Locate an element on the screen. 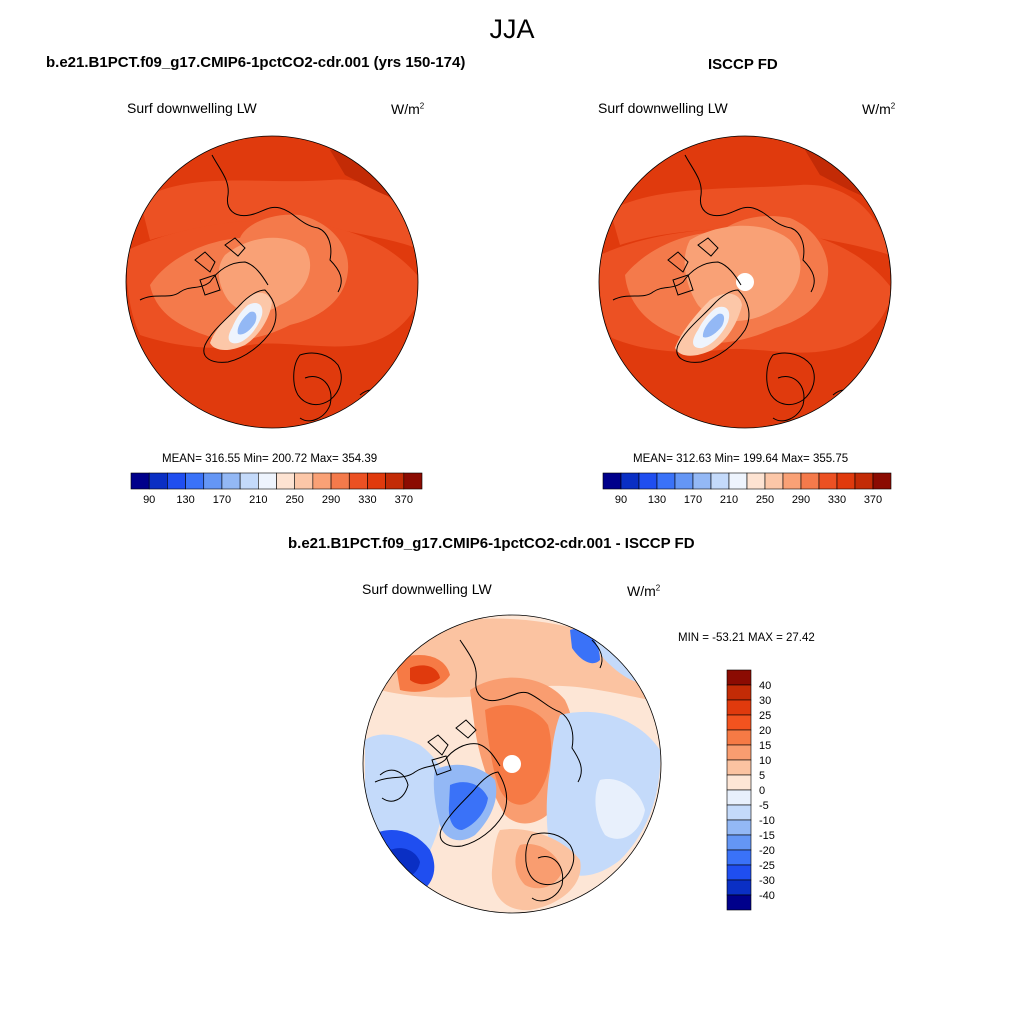 The image size is (1024, 1024). map-2-boundary is located at coordinates (745, 282).